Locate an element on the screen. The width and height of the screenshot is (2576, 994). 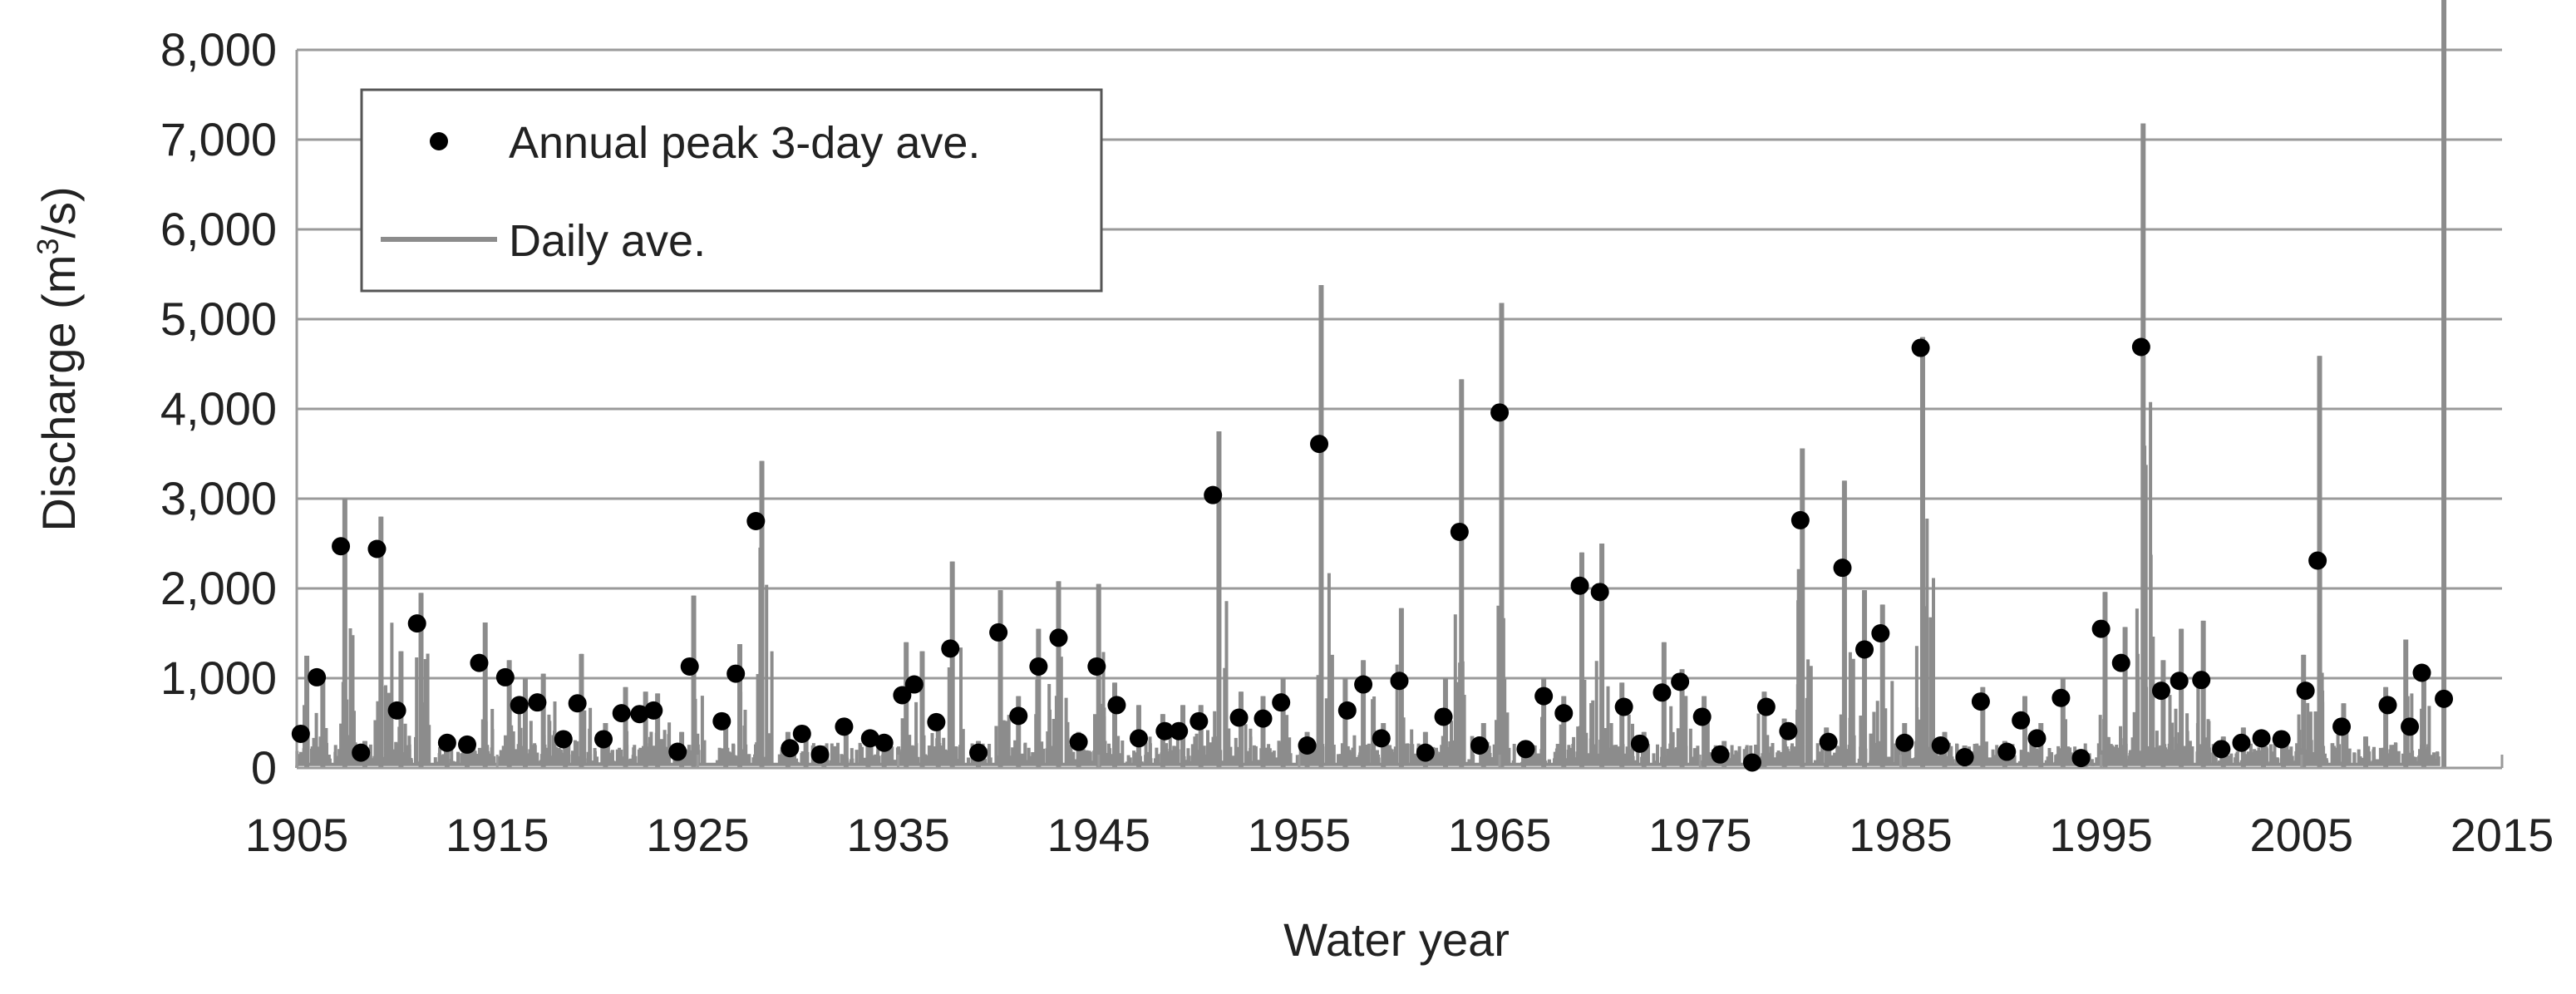
x-tick-label: 1995 is located at coordinates (2101, 835).